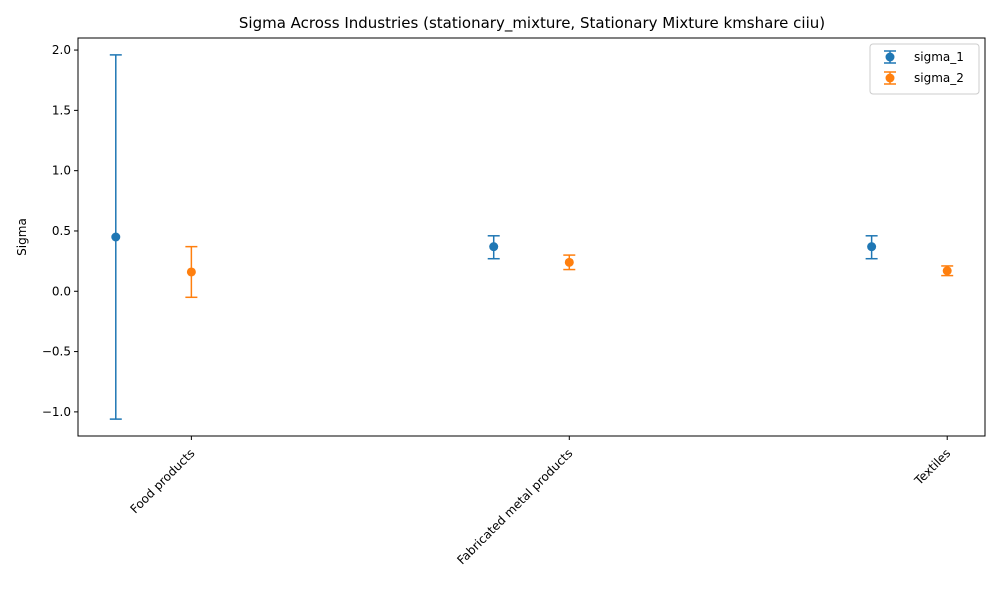 This screenshot has width=1000, height=600. What do you see at coordinates (61, 50) in the screenshot?
I see `y-tick-label: 2.0` at bounding box center [61, 50].